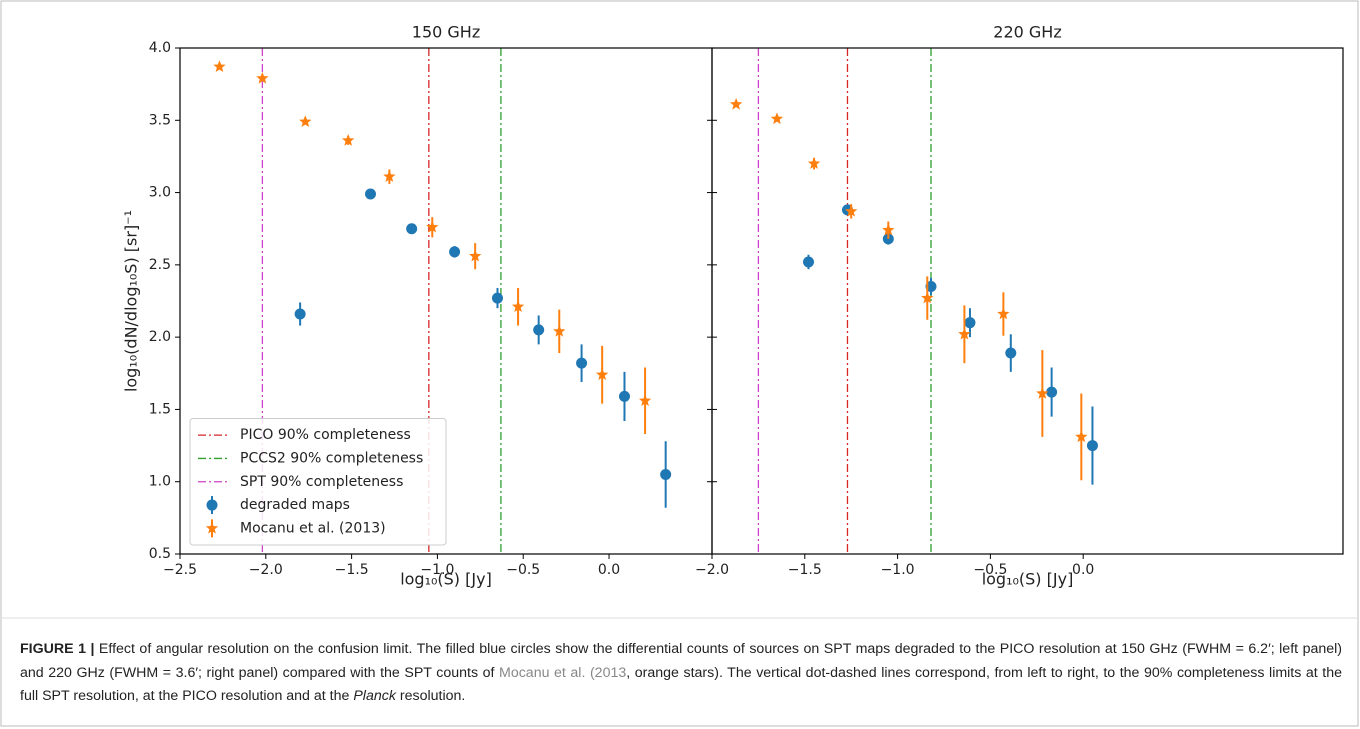 This screenshot has width=1360, height=729. I want to click on y-tick-label: 3.0, so click(160, 193).